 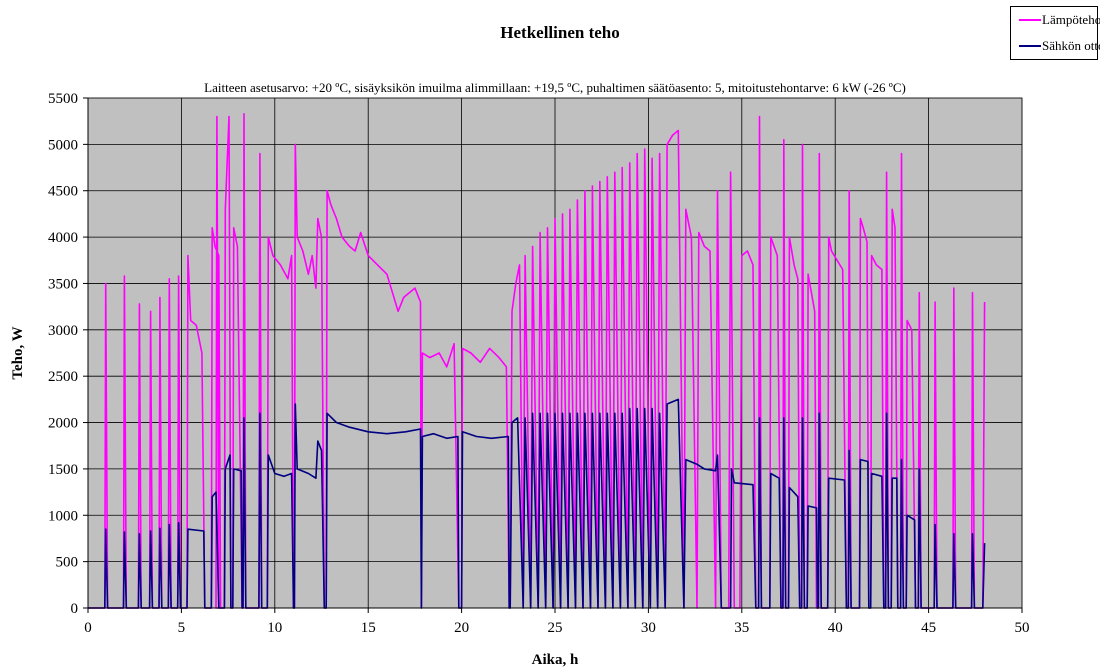 What do you see at coordinates (559, 32) in the screenshot?
I see `chart-title: Hetkellinen teho` at bounding box center [559, 32].